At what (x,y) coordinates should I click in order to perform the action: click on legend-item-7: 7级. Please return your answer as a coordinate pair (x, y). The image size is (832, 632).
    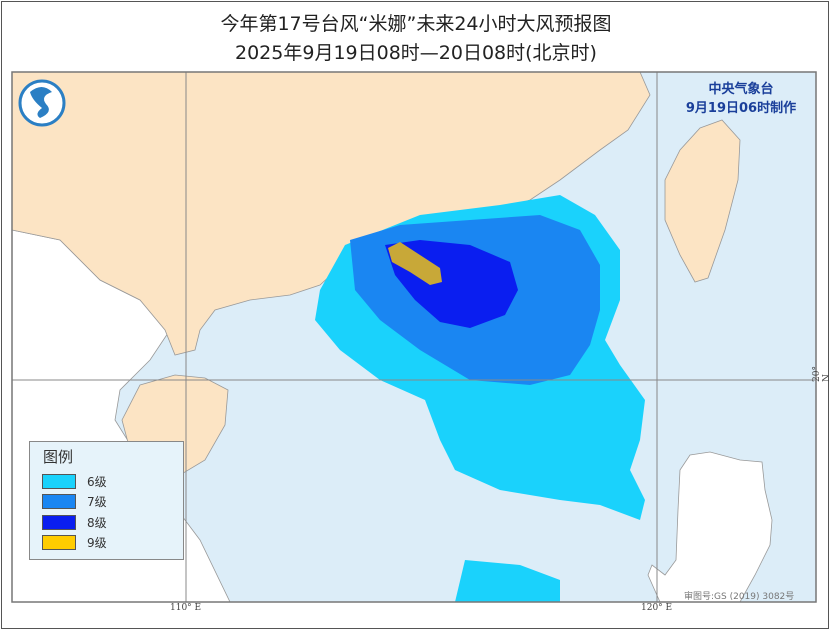
    Looking at the image, I should click on (74, 501).